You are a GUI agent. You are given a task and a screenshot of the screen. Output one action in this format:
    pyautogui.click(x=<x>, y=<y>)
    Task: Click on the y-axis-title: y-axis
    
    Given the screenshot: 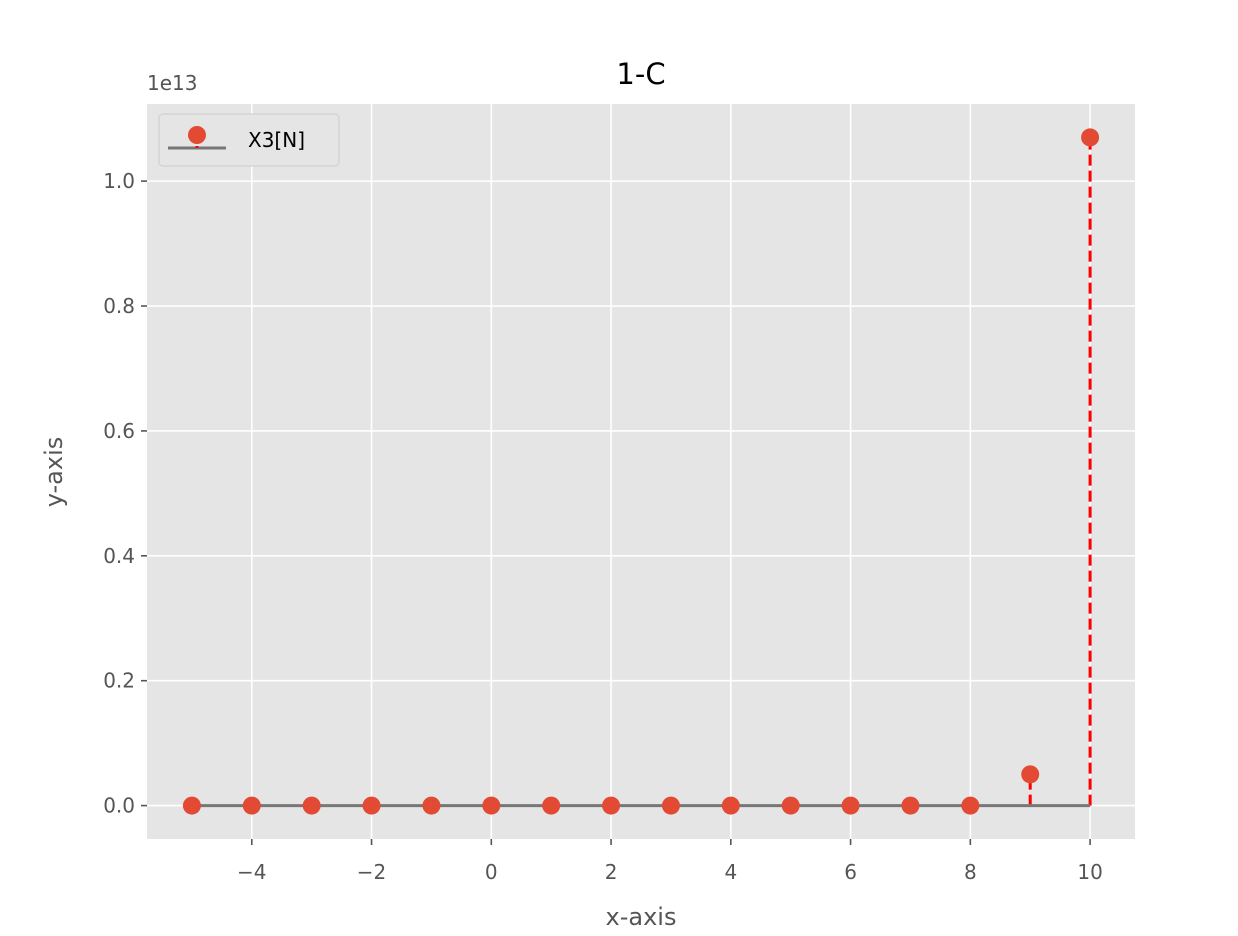 What is the action you would take?
    pyautogui.click(x=54, y=472)
    